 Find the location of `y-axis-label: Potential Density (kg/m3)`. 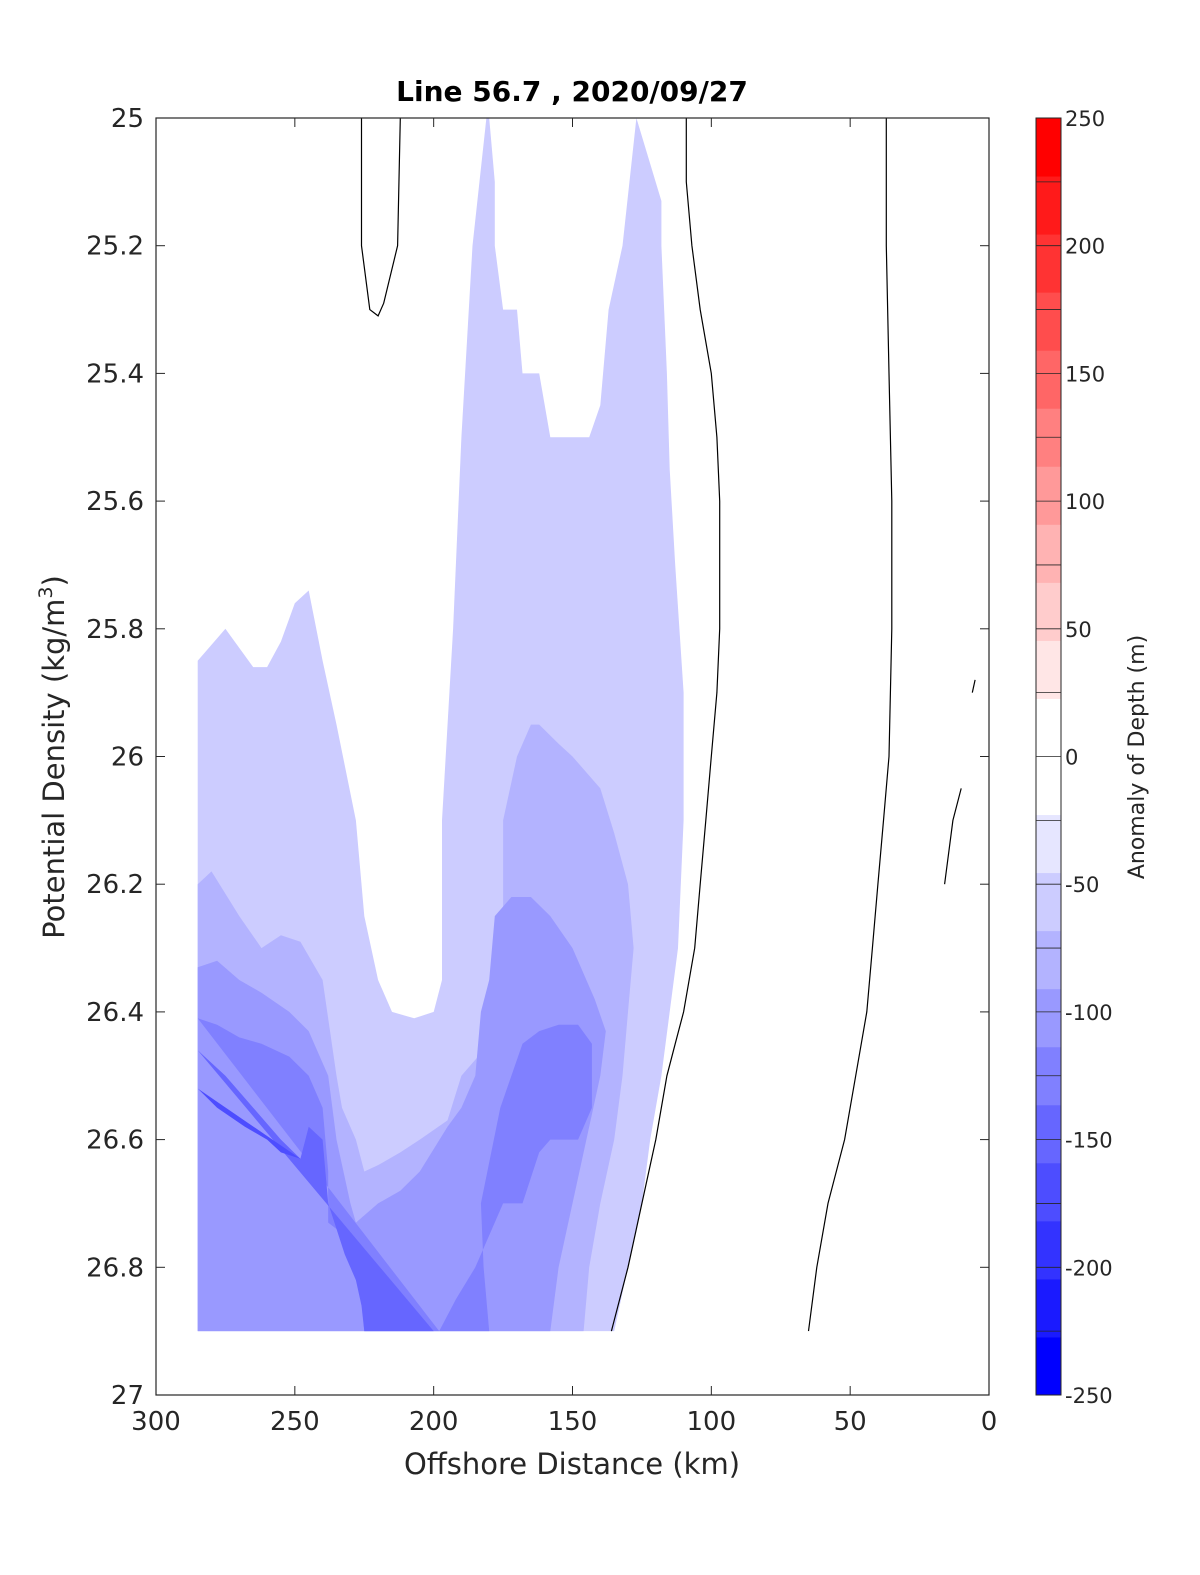

y-axis-label: Potential Density (kg/m3) is located at coordinates (53, 757).